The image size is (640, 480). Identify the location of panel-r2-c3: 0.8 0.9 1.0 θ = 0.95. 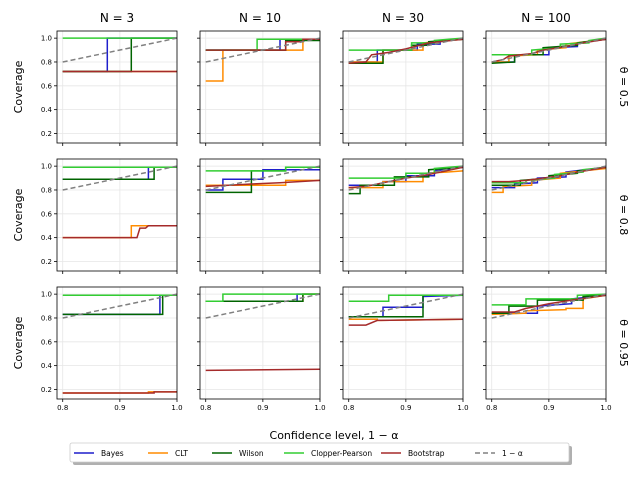
(556, 349).